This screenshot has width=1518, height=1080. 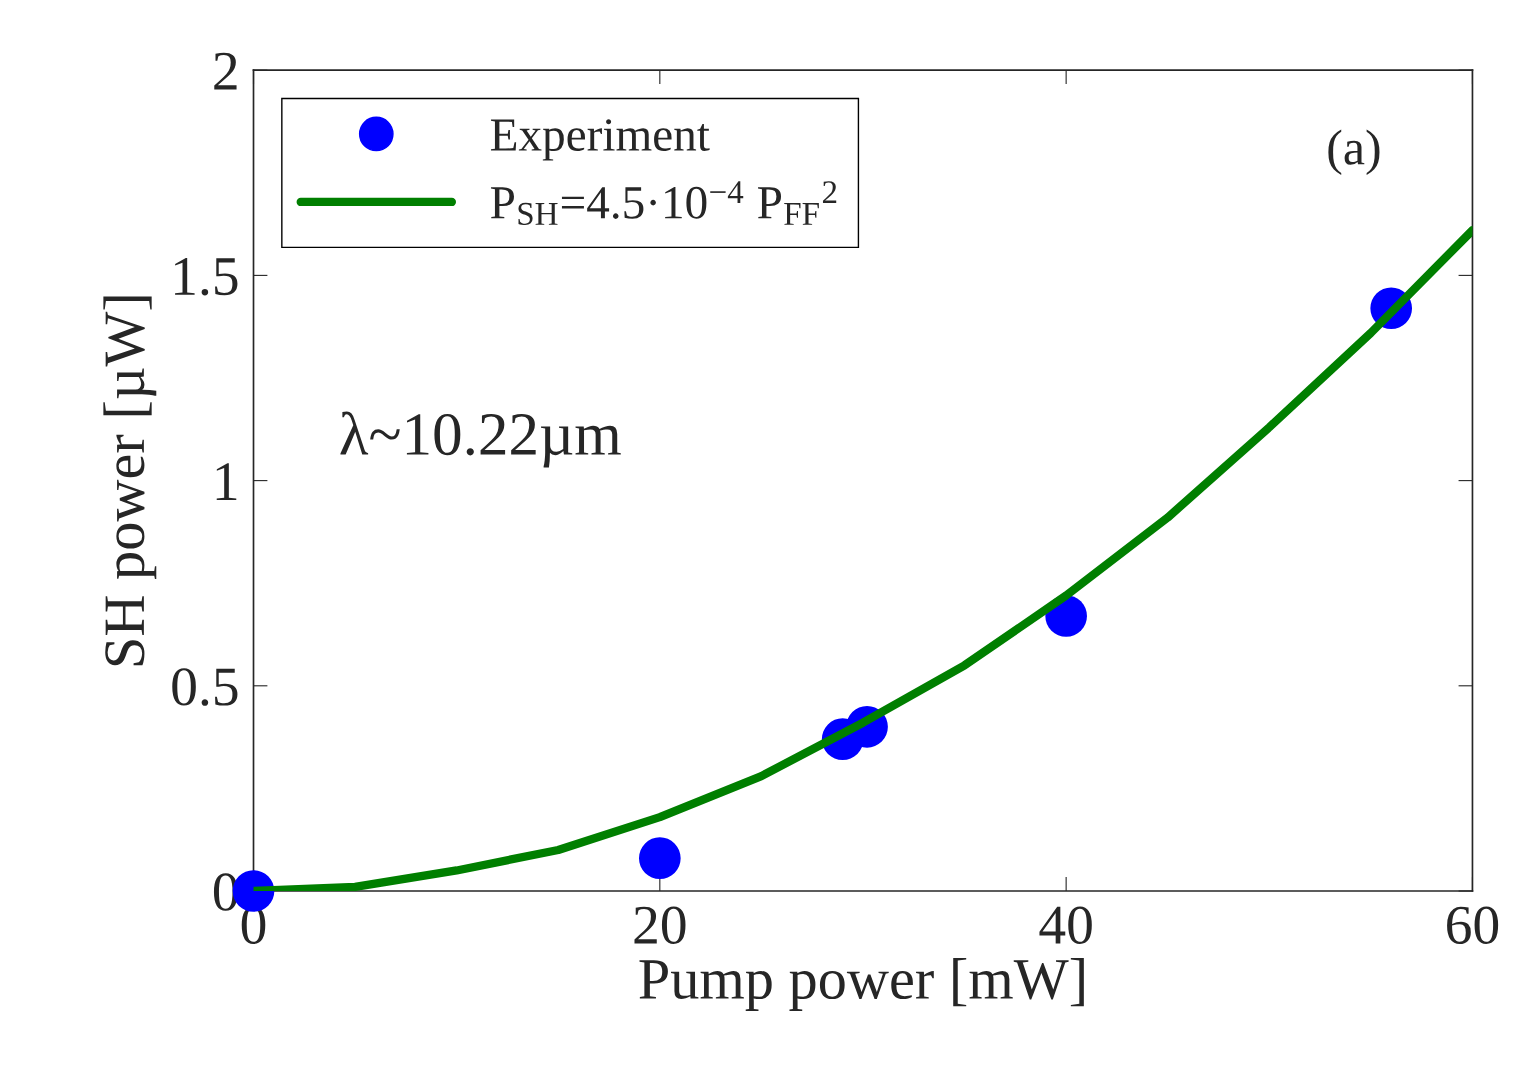 What do you see at coordinates (1354, 152) in the screenshot?
I see `annotation: (a)` at bounding box center [1354, 152].